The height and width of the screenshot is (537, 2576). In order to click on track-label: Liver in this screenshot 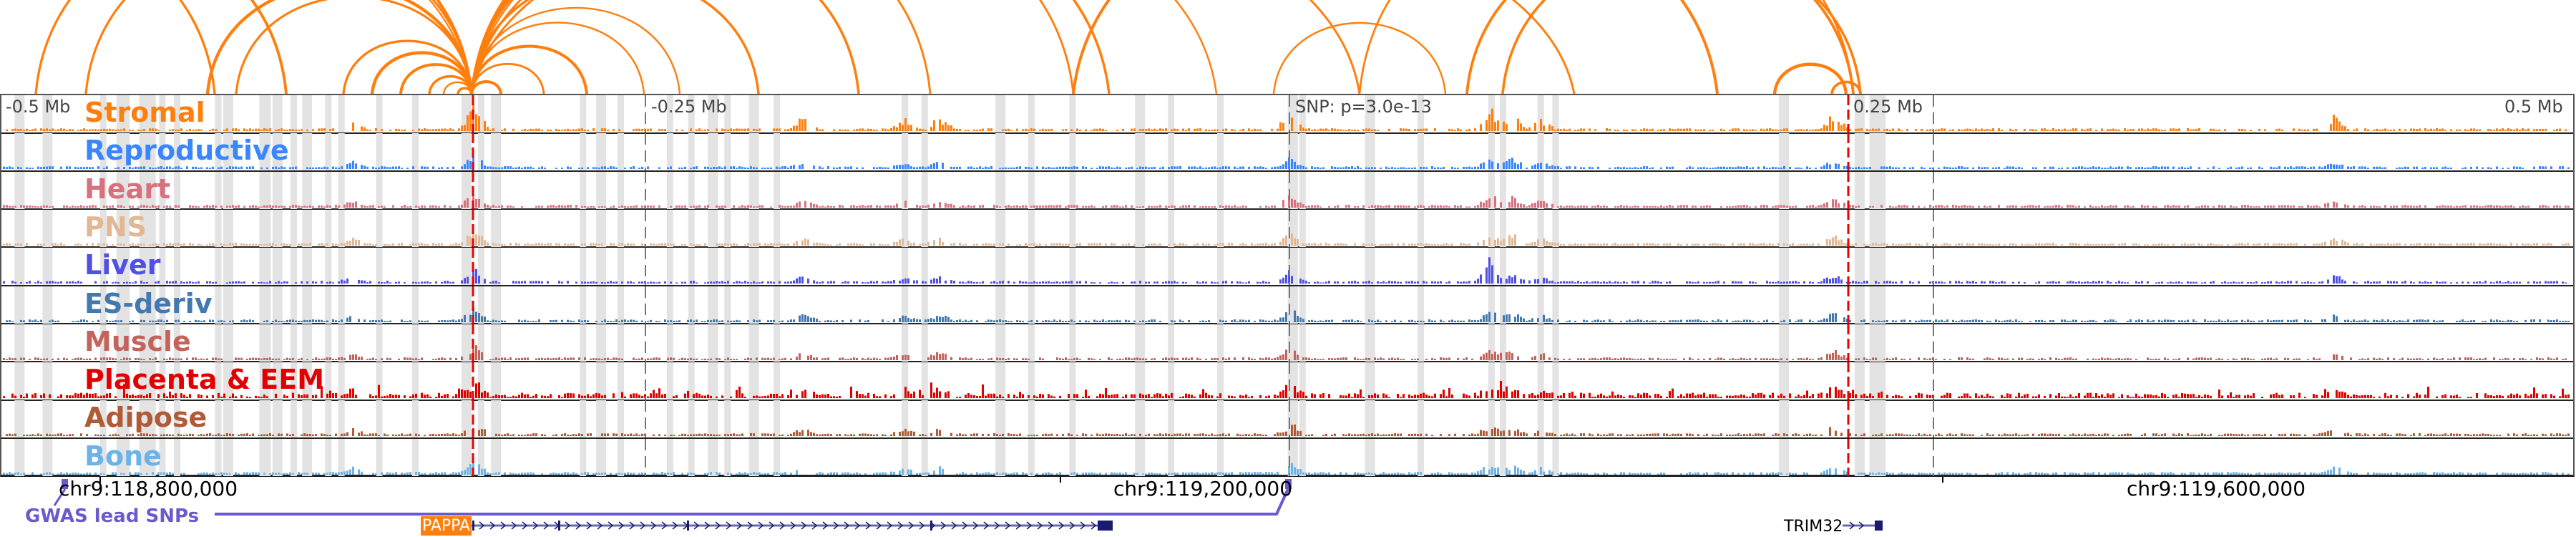, I will do `click(122, 265)`.